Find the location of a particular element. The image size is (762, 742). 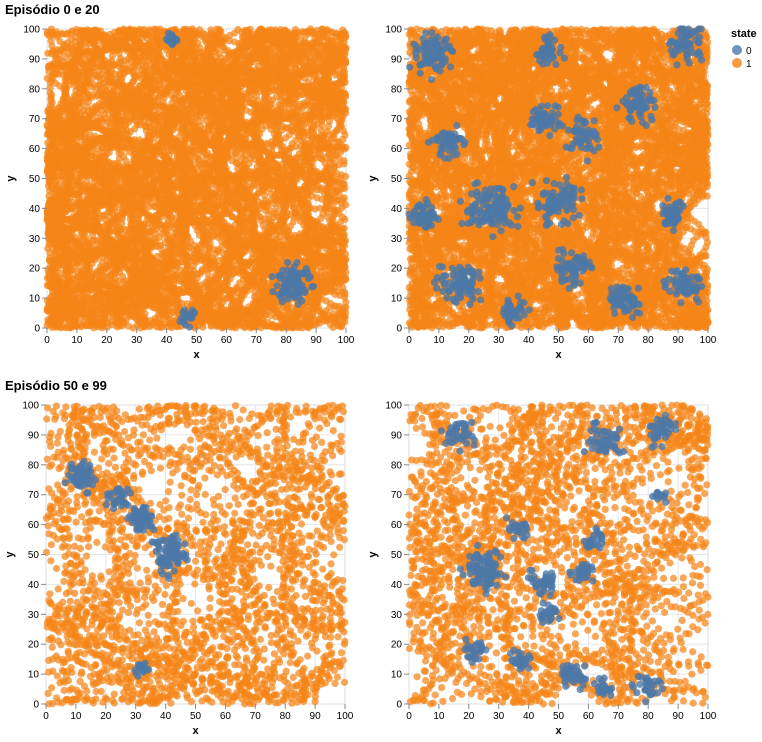

group-title-top: Episódio 0 e 20 is located at coordinates (52, 9).